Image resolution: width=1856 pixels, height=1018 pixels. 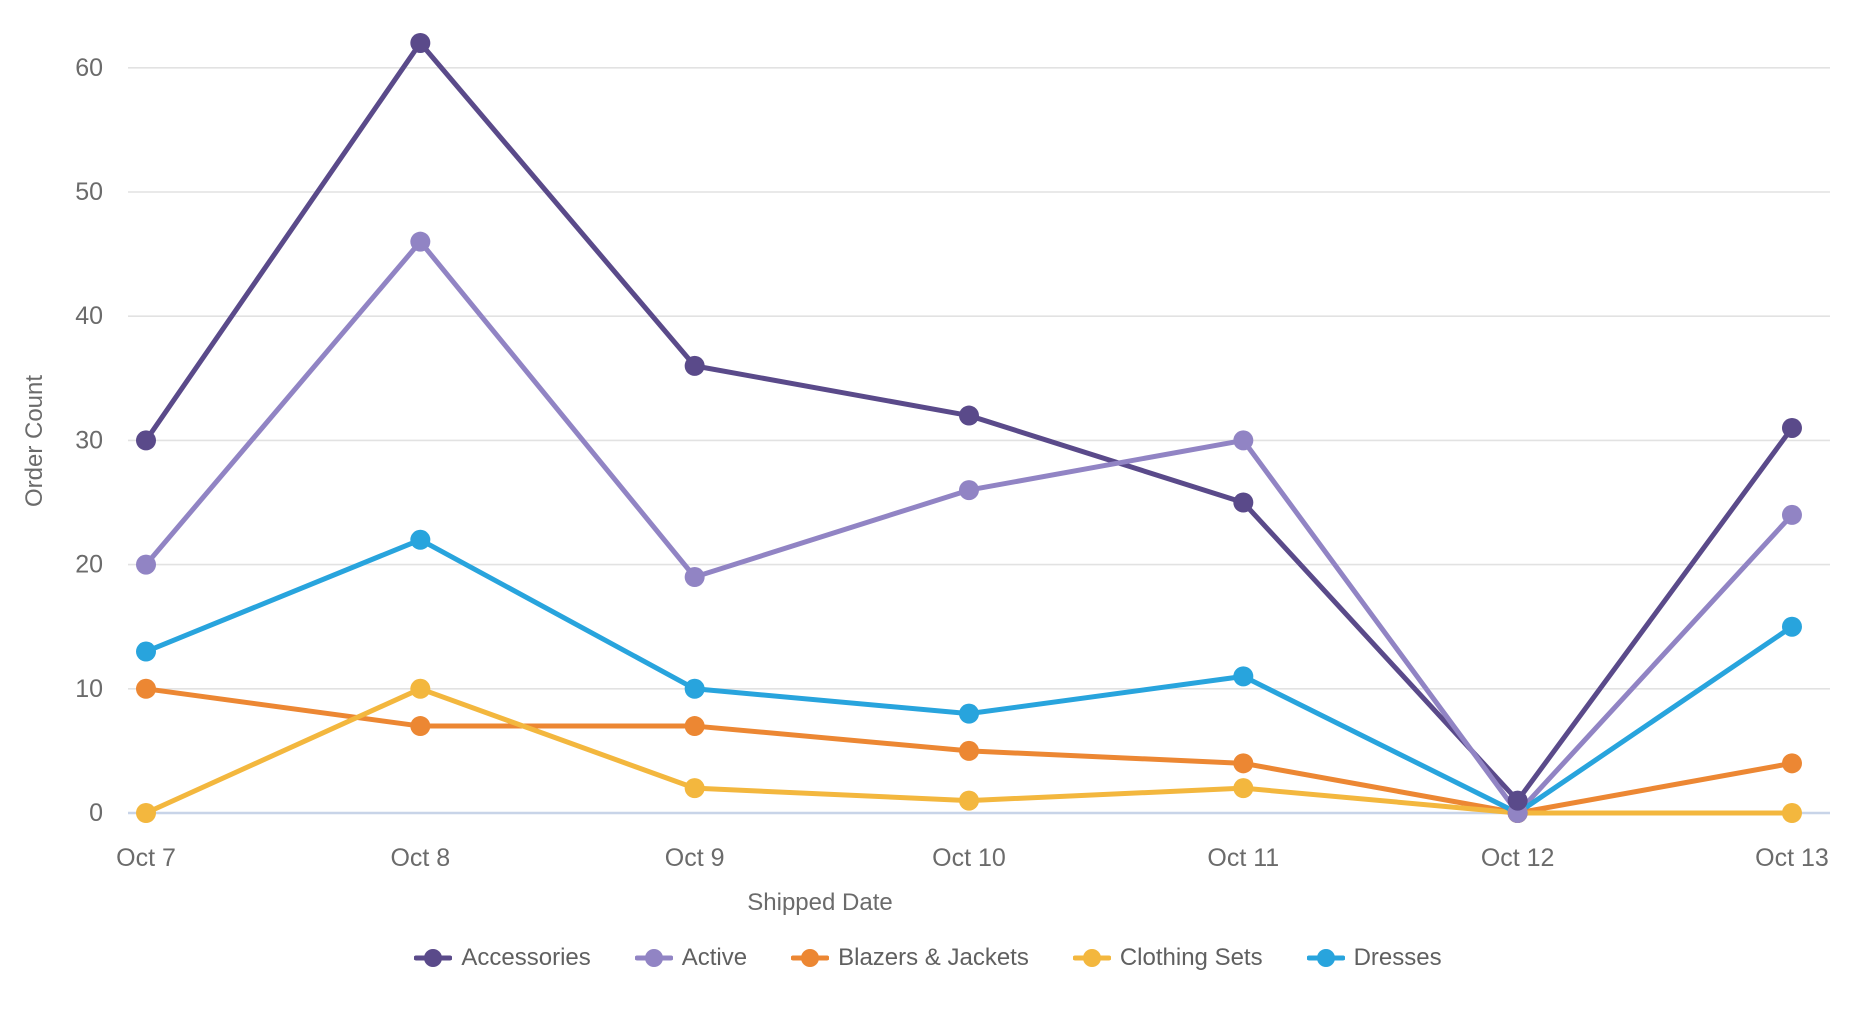 I want to click on x-tick-label: Oct 12, so click(x=1518, y=858).